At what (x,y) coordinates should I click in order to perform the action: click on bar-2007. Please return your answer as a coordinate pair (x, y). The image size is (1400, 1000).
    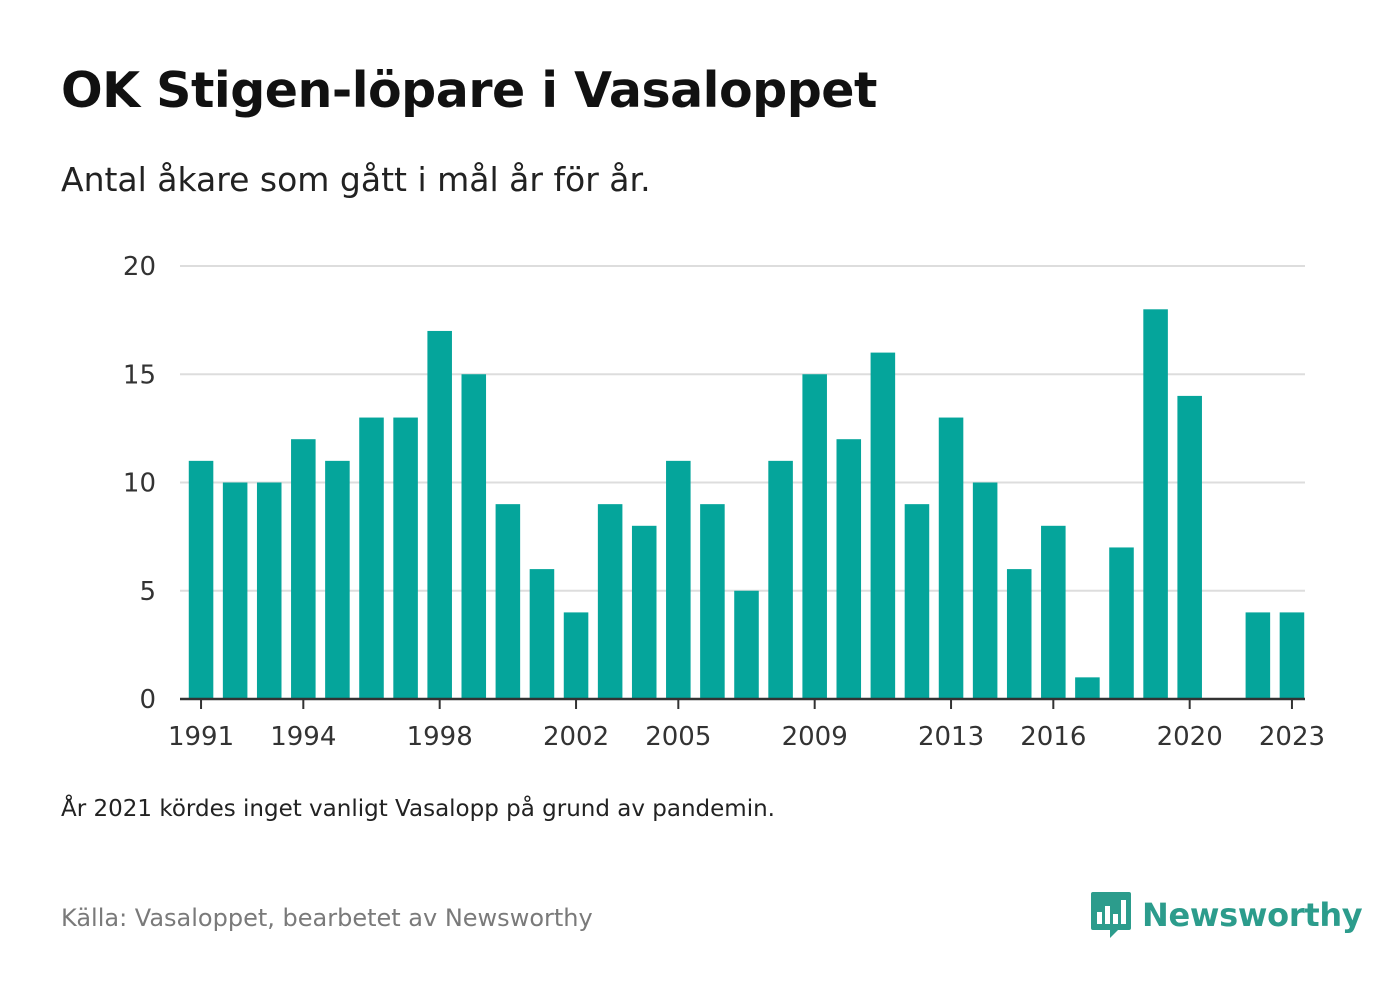
    Looking at the image, I should click on (746, 644).